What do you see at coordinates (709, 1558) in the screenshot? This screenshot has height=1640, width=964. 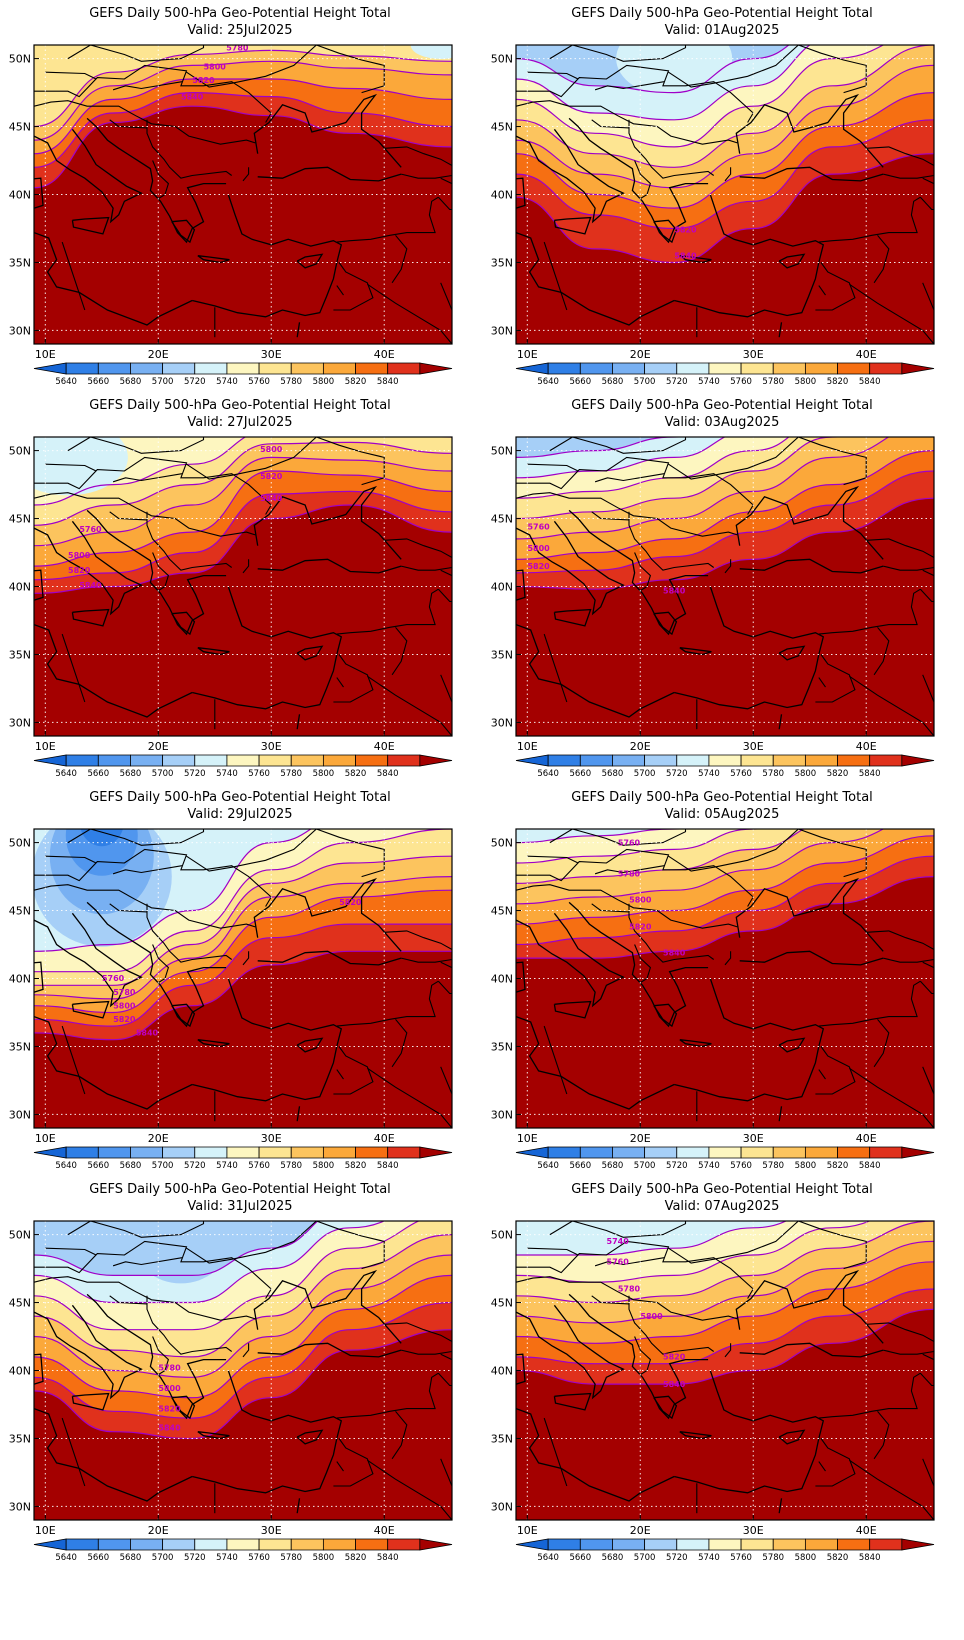 I see `colorbar-label: 5740` at bounding box center [709, 1558].